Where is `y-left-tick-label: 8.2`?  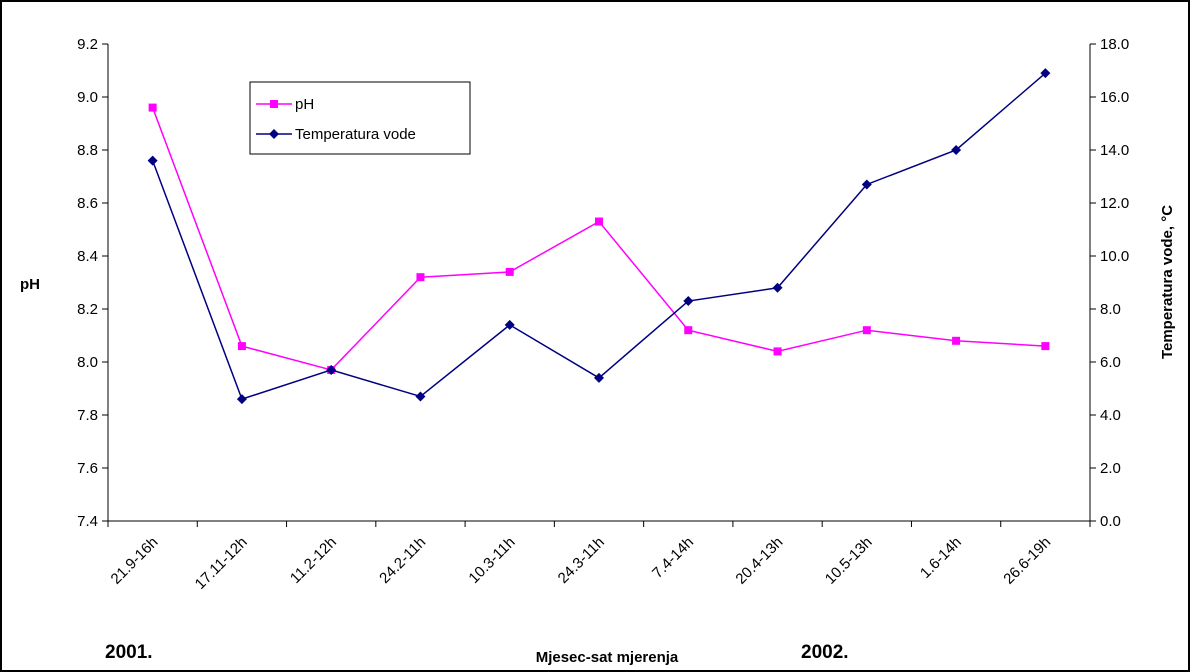
y-left-tick-label: 8.2 is located at coordinates (87, 309).